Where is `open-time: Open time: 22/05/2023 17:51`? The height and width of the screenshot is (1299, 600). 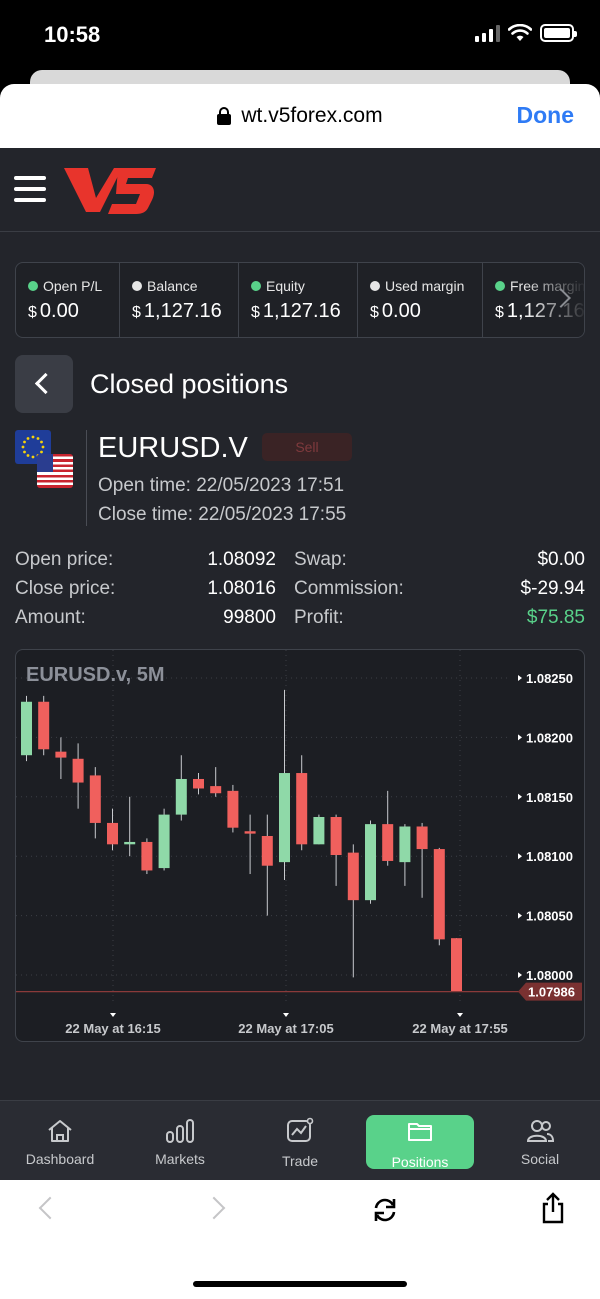
open-time: Open time: 22/05/2023 17:51 is located at coordinates (221, 485).